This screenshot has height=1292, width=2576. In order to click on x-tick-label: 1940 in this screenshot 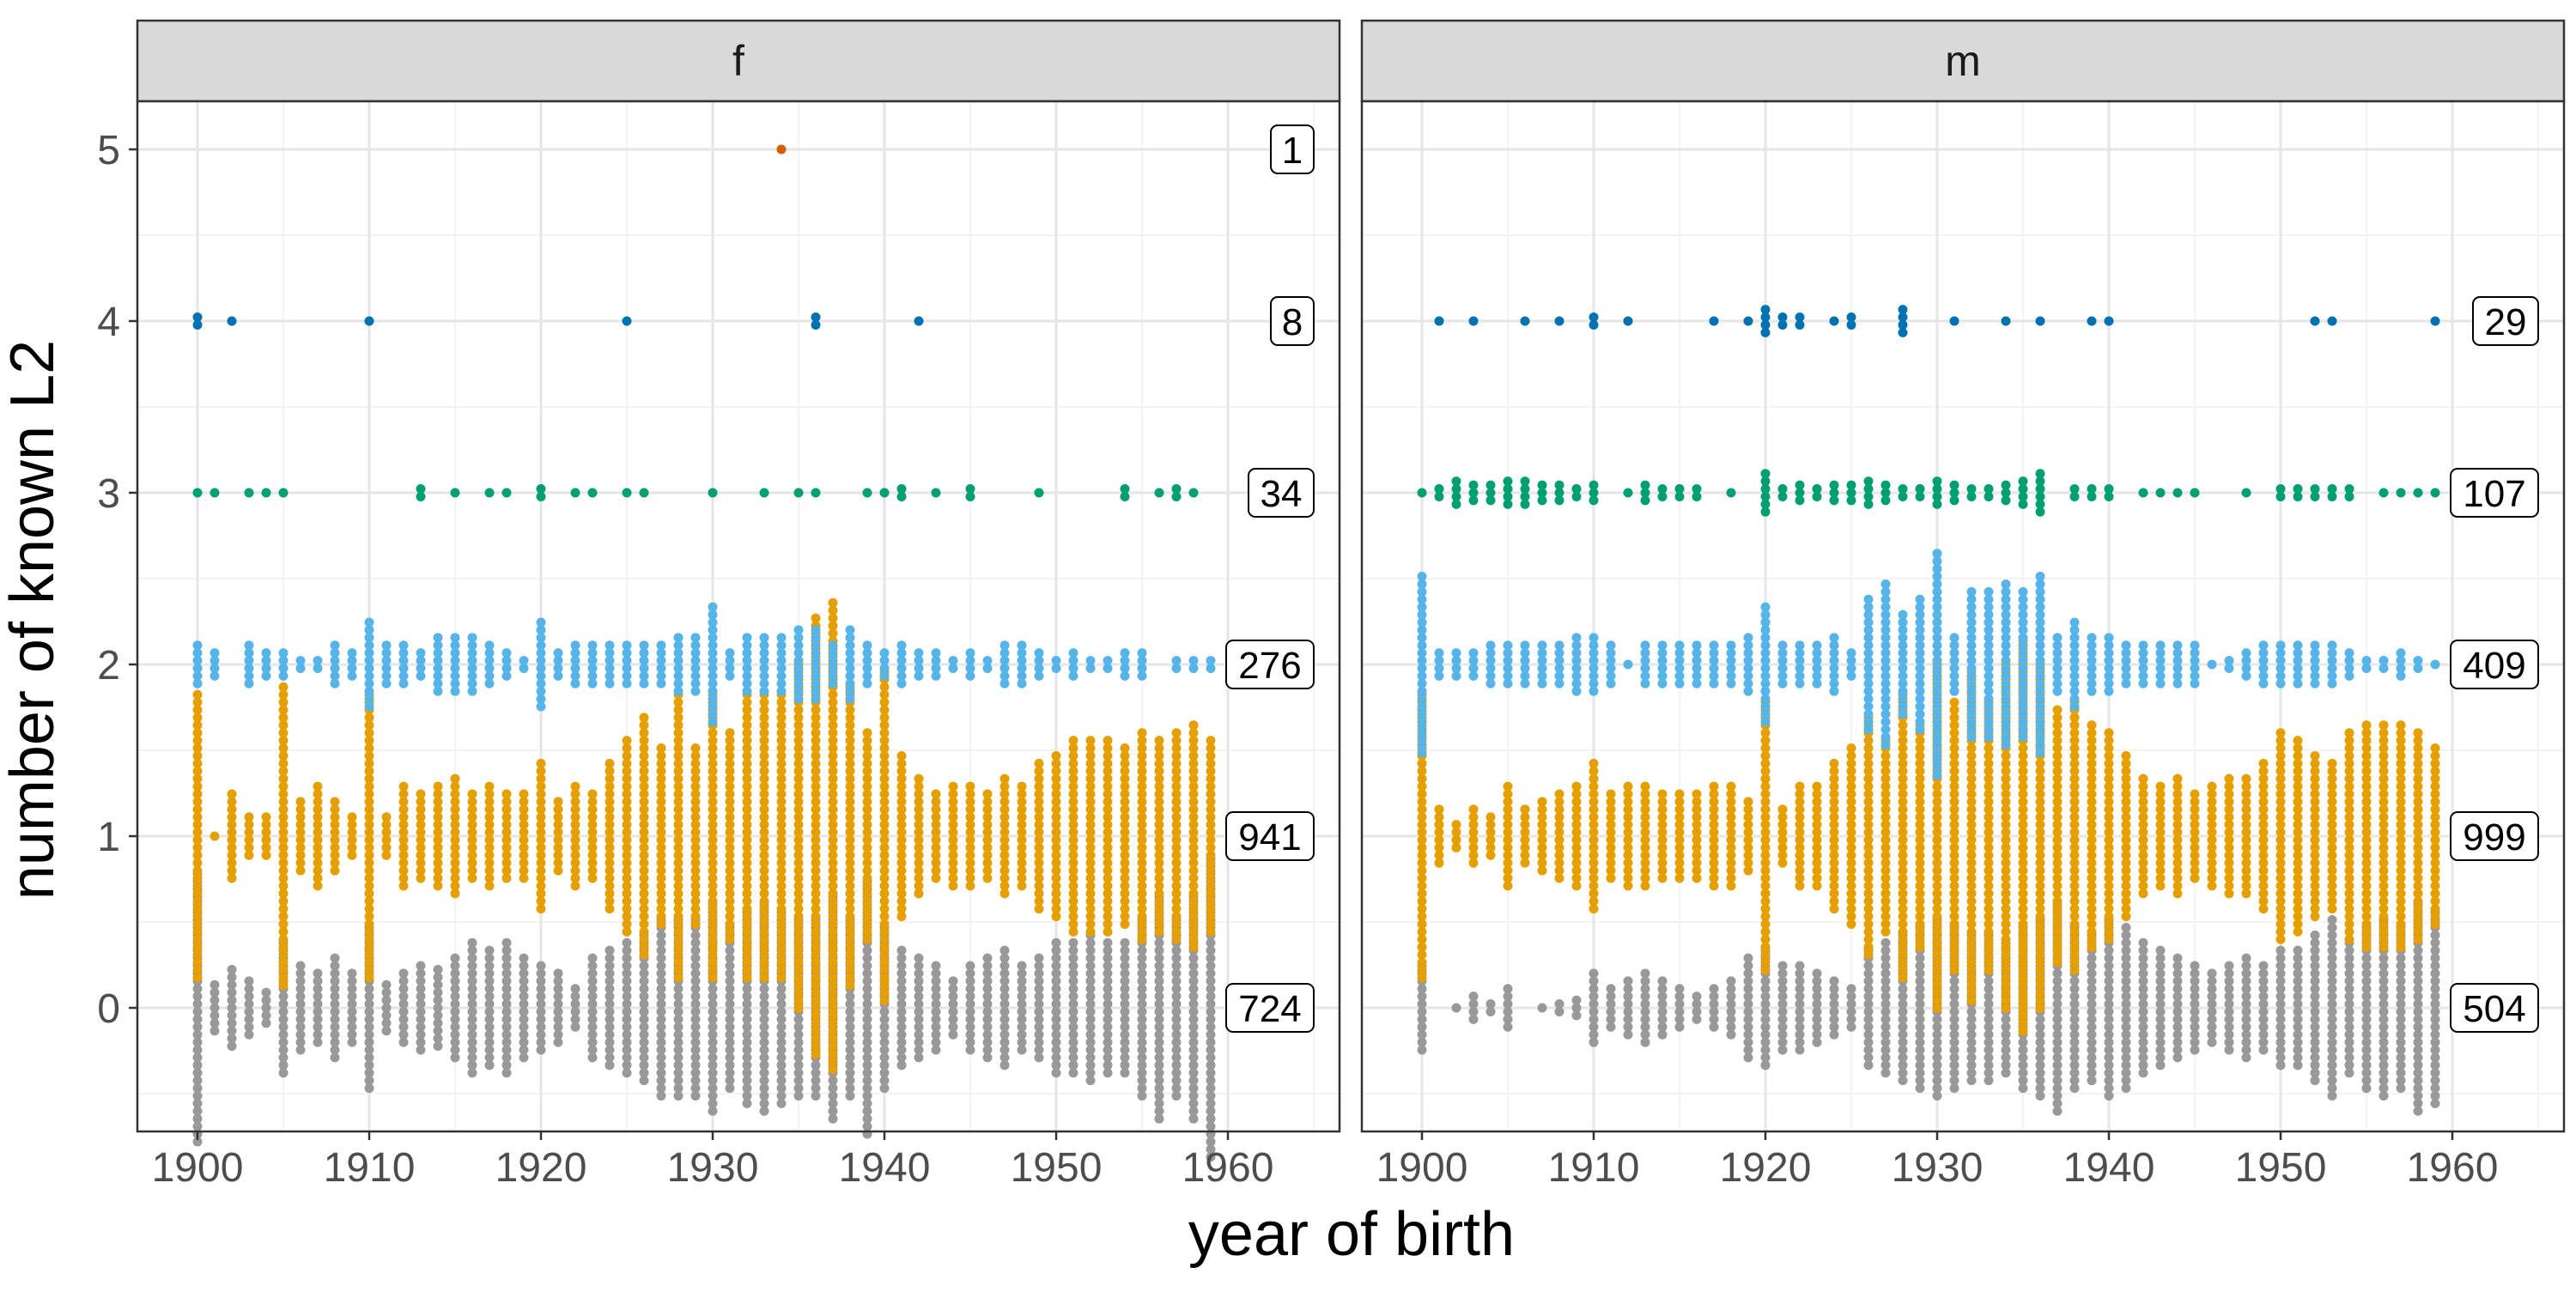, I will do `click(885, 1168)`.